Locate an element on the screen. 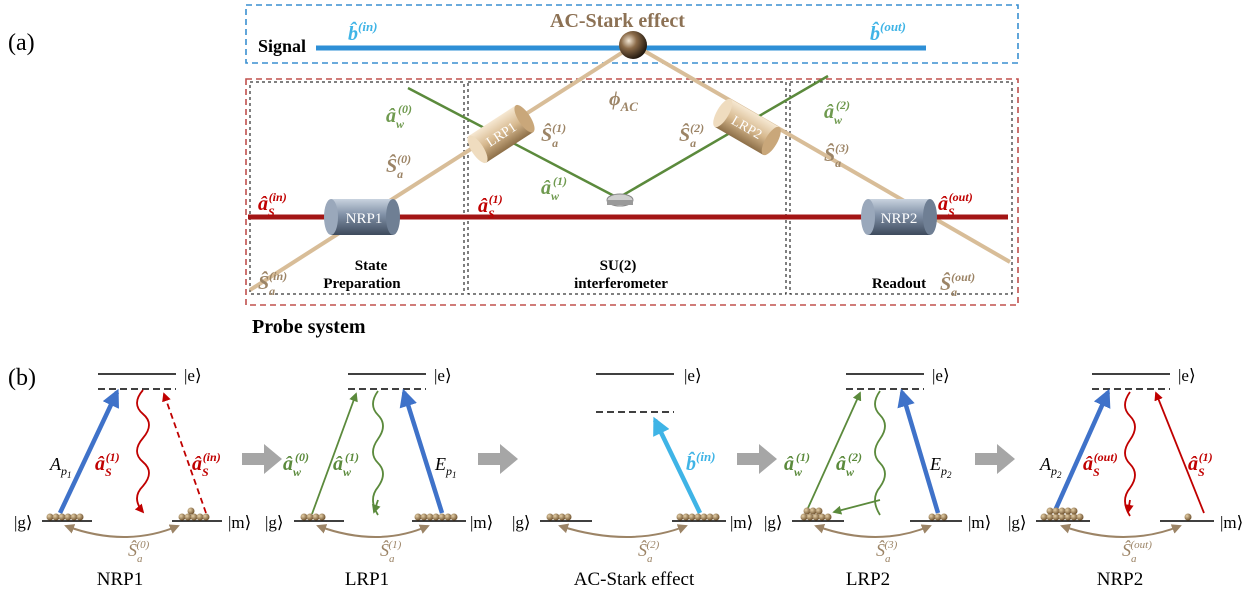  Sa2-label: Ŝa(2) is located at coordinates (691, 135).